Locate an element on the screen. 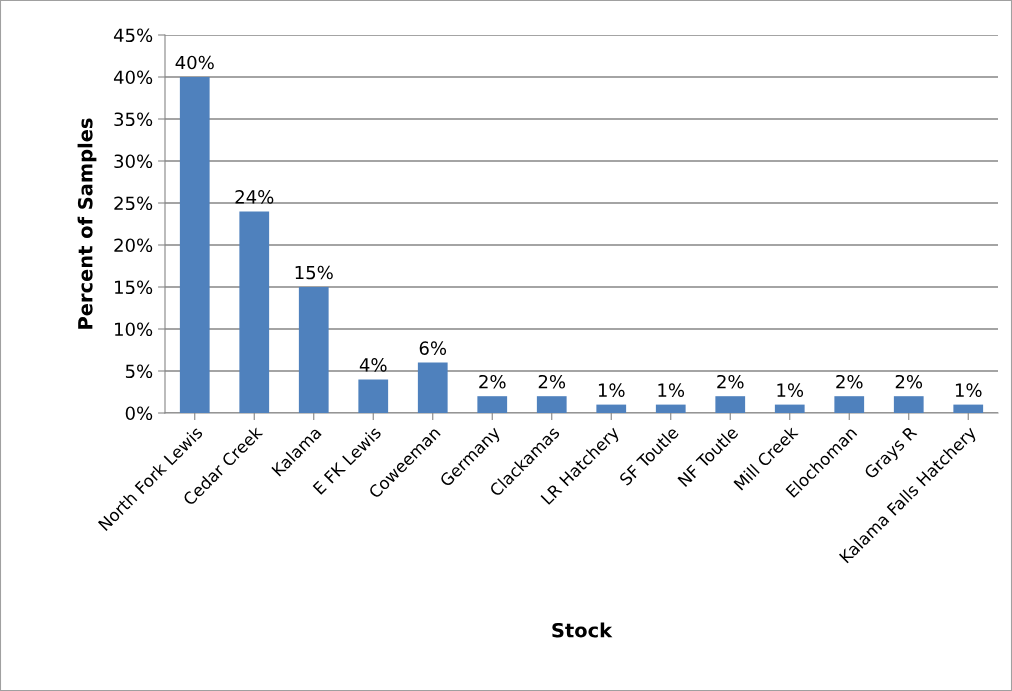 The height and width of the screenshot is (691, 1012). y-axis-title: Percent of Samples is located at coordinates (87, 223).